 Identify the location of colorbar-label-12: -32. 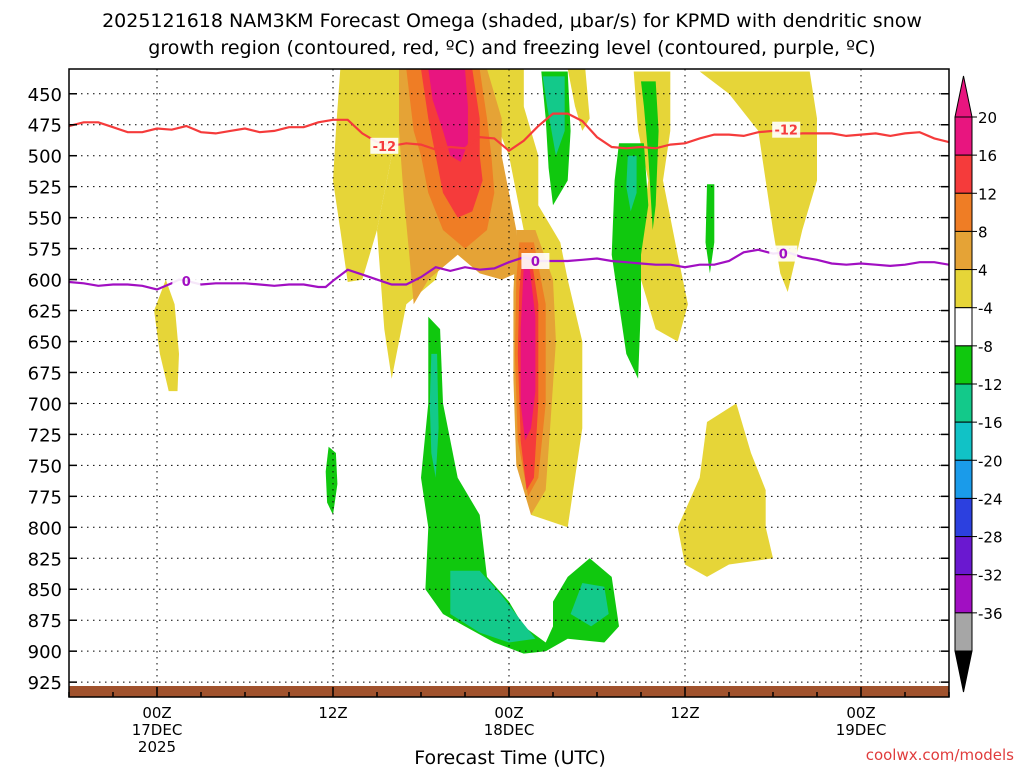
(990, 576).